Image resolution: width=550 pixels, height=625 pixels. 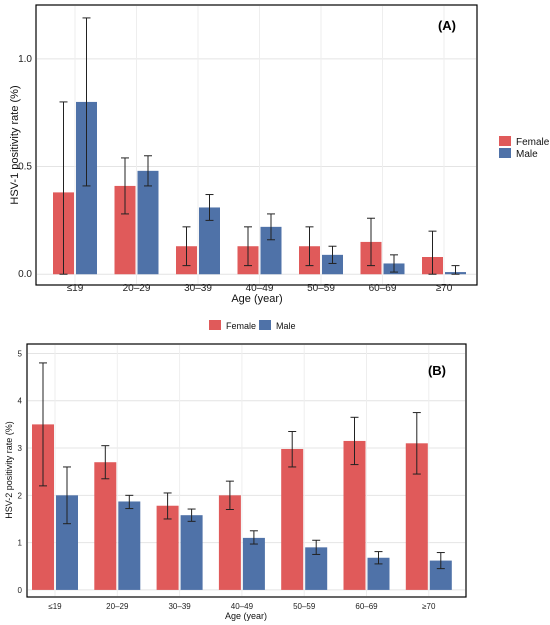 I want to click on legend-a-female-label: Female, so click(x=533, y=142).